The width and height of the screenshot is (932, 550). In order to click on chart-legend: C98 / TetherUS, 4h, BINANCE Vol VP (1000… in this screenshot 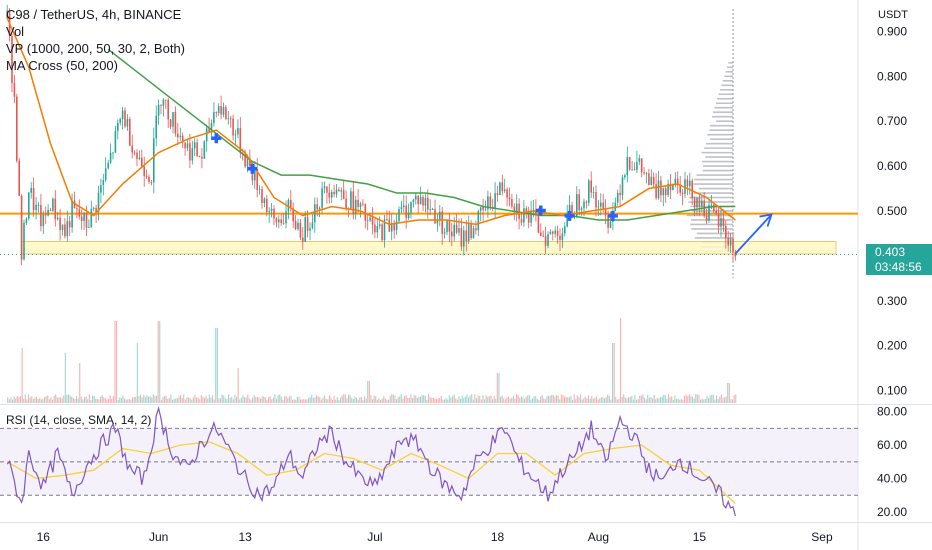, I will do `click(95, 40)`.